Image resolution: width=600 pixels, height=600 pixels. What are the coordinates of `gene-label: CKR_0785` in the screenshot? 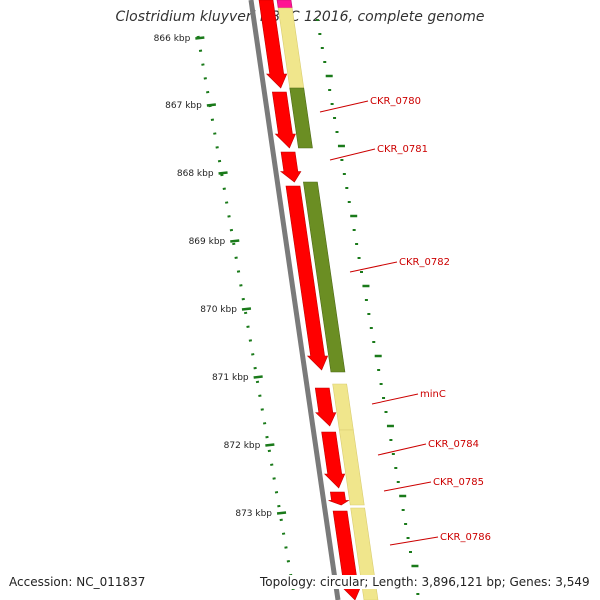 It's located at (458, 482).